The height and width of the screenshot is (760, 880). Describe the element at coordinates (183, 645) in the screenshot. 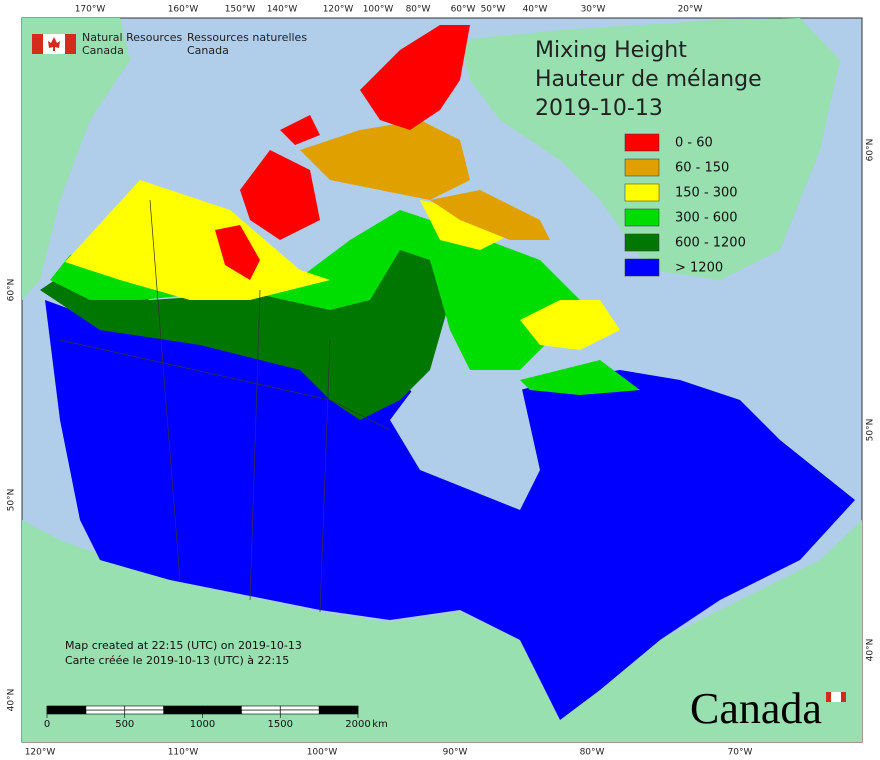

I see `note: Map created at 22:15 (UTC) on 2019-10-13` at that location.